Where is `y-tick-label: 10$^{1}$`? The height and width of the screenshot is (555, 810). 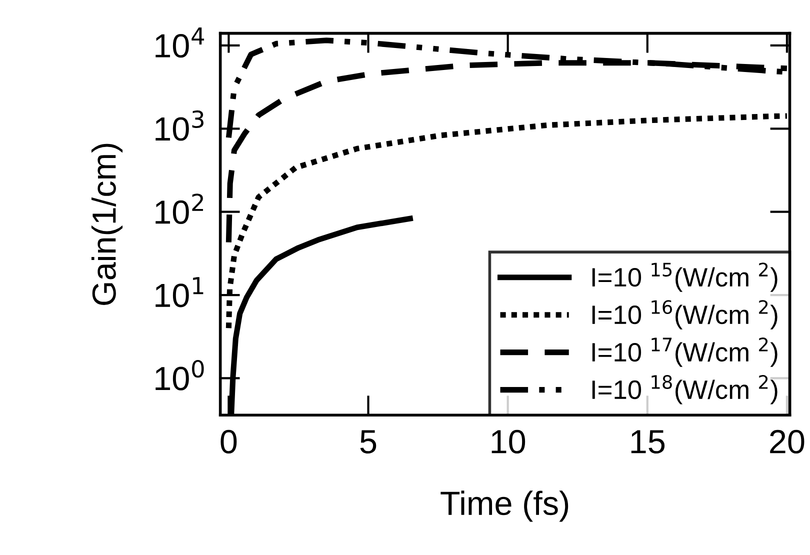 y-tick-label: 10$^{1}$ is located at coordinates (180, 292).